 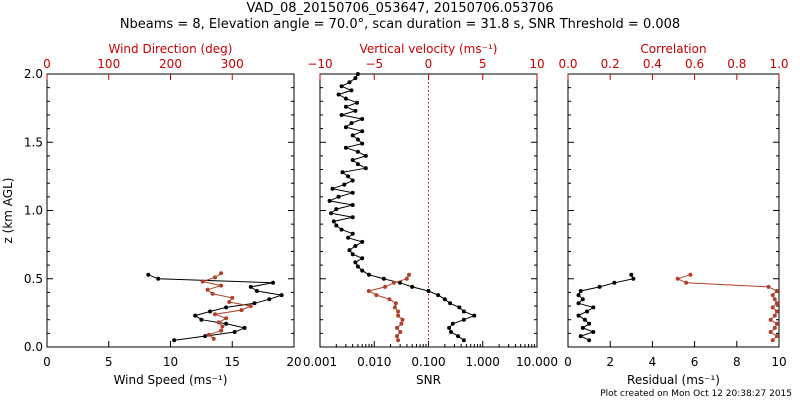 What do you see at coordinates (727, 307) in the screenshot?
I see `series-line-correlation` at bounding box center [727, 307].